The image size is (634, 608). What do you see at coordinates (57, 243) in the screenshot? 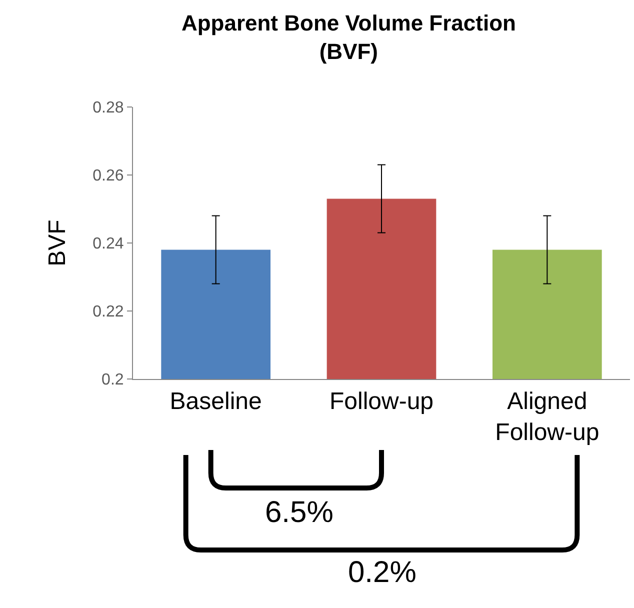
I see `y-axis-title: BVF` at bounding box center [57, 243].